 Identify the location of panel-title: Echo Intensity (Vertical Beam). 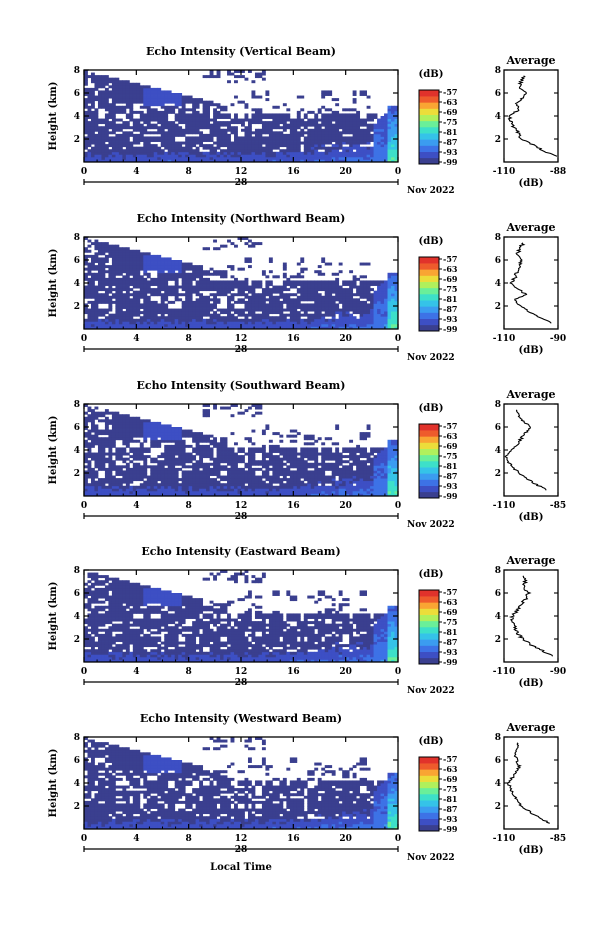
(241, 51).